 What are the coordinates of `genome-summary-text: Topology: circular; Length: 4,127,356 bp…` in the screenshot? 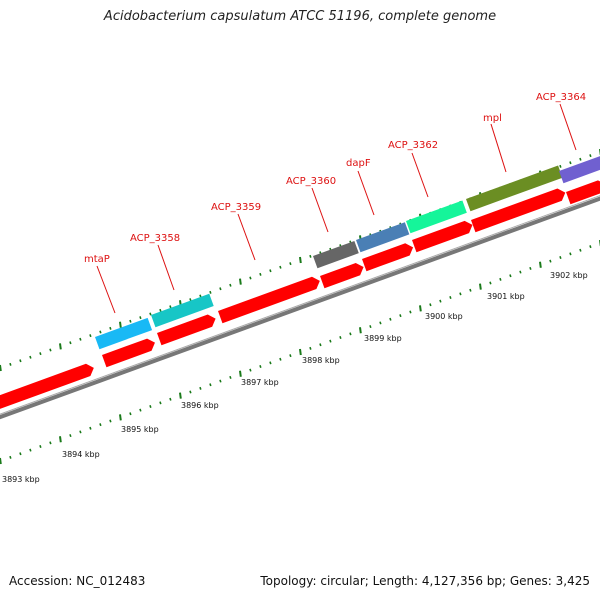 It's located at (425, 581).